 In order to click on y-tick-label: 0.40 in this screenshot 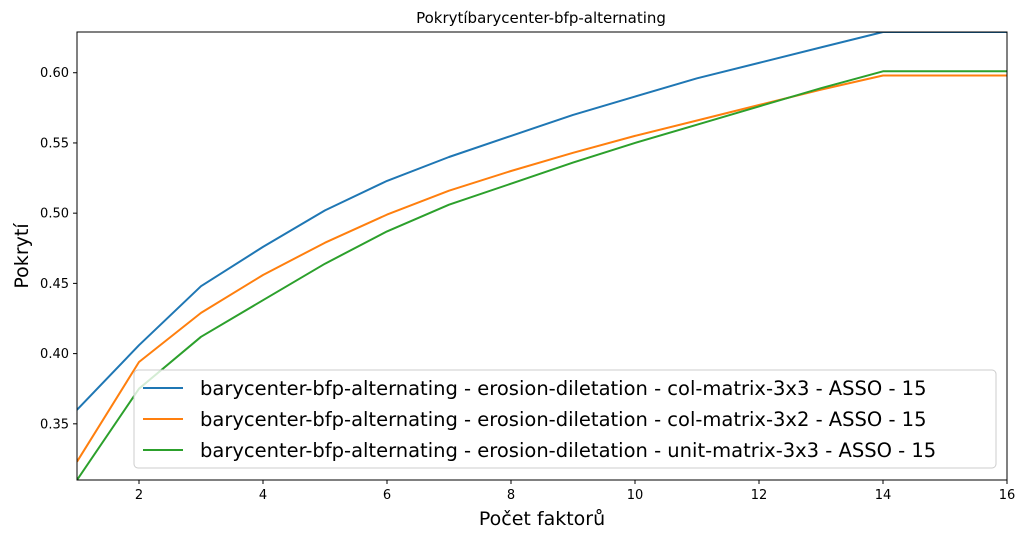, I will do `click(54, 354)`.